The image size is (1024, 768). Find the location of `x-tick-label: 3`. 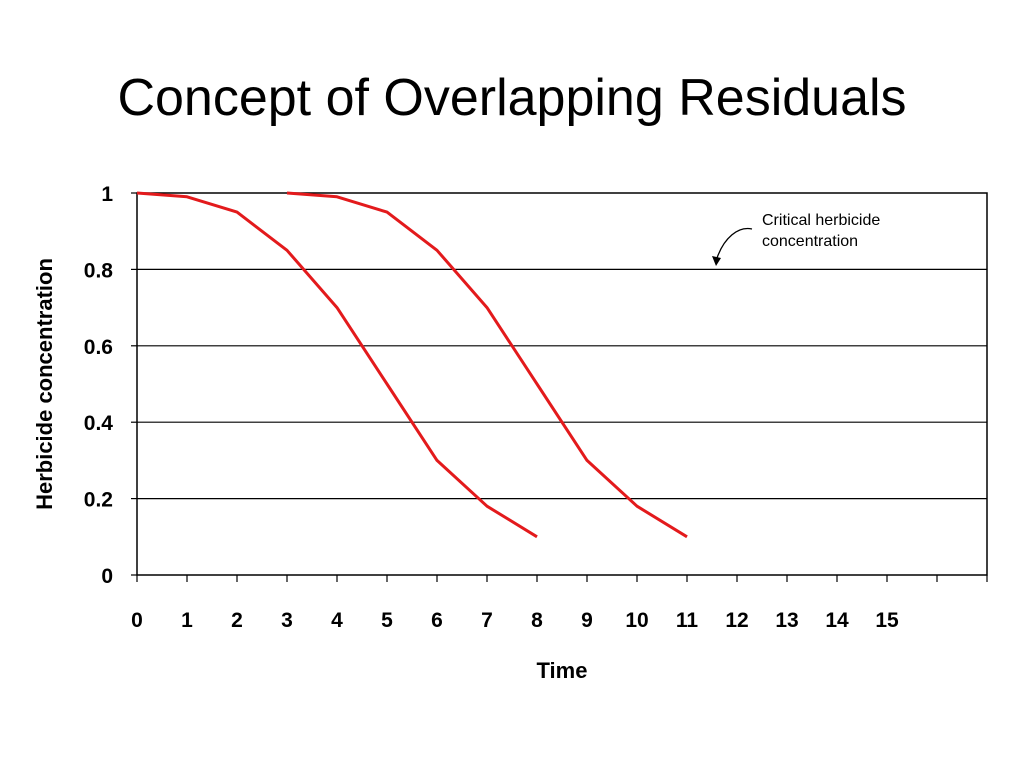

x-tick-label: 3 is located at coordinates (287, 620).